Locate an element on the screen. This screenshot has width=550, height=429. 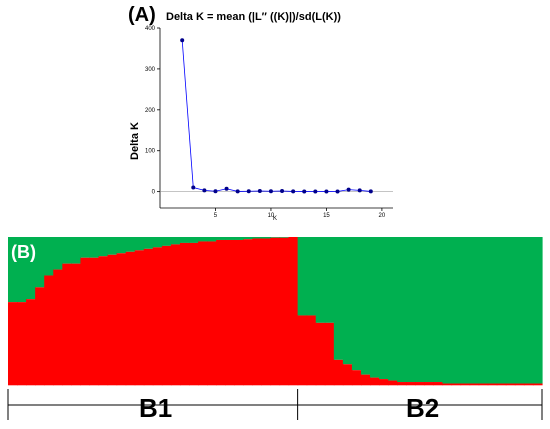
y-tick-label: 200 is located at coordinates (150, 111).